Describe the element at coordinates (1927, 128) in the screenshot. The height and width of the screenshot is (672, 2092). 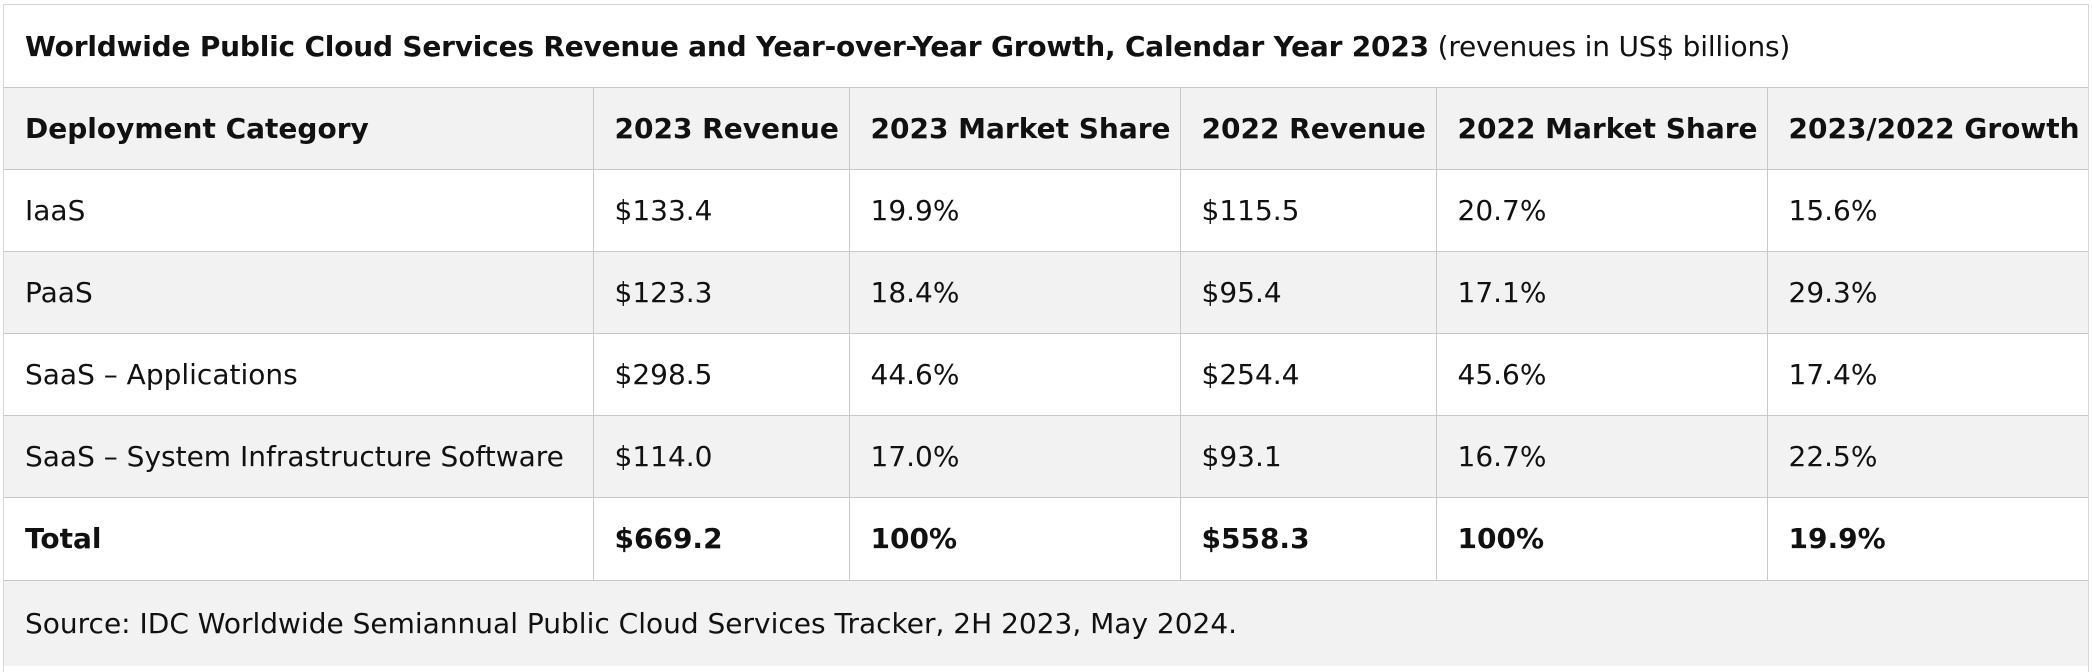
I see `header-growth: 2023/2022 Growth` at that location.